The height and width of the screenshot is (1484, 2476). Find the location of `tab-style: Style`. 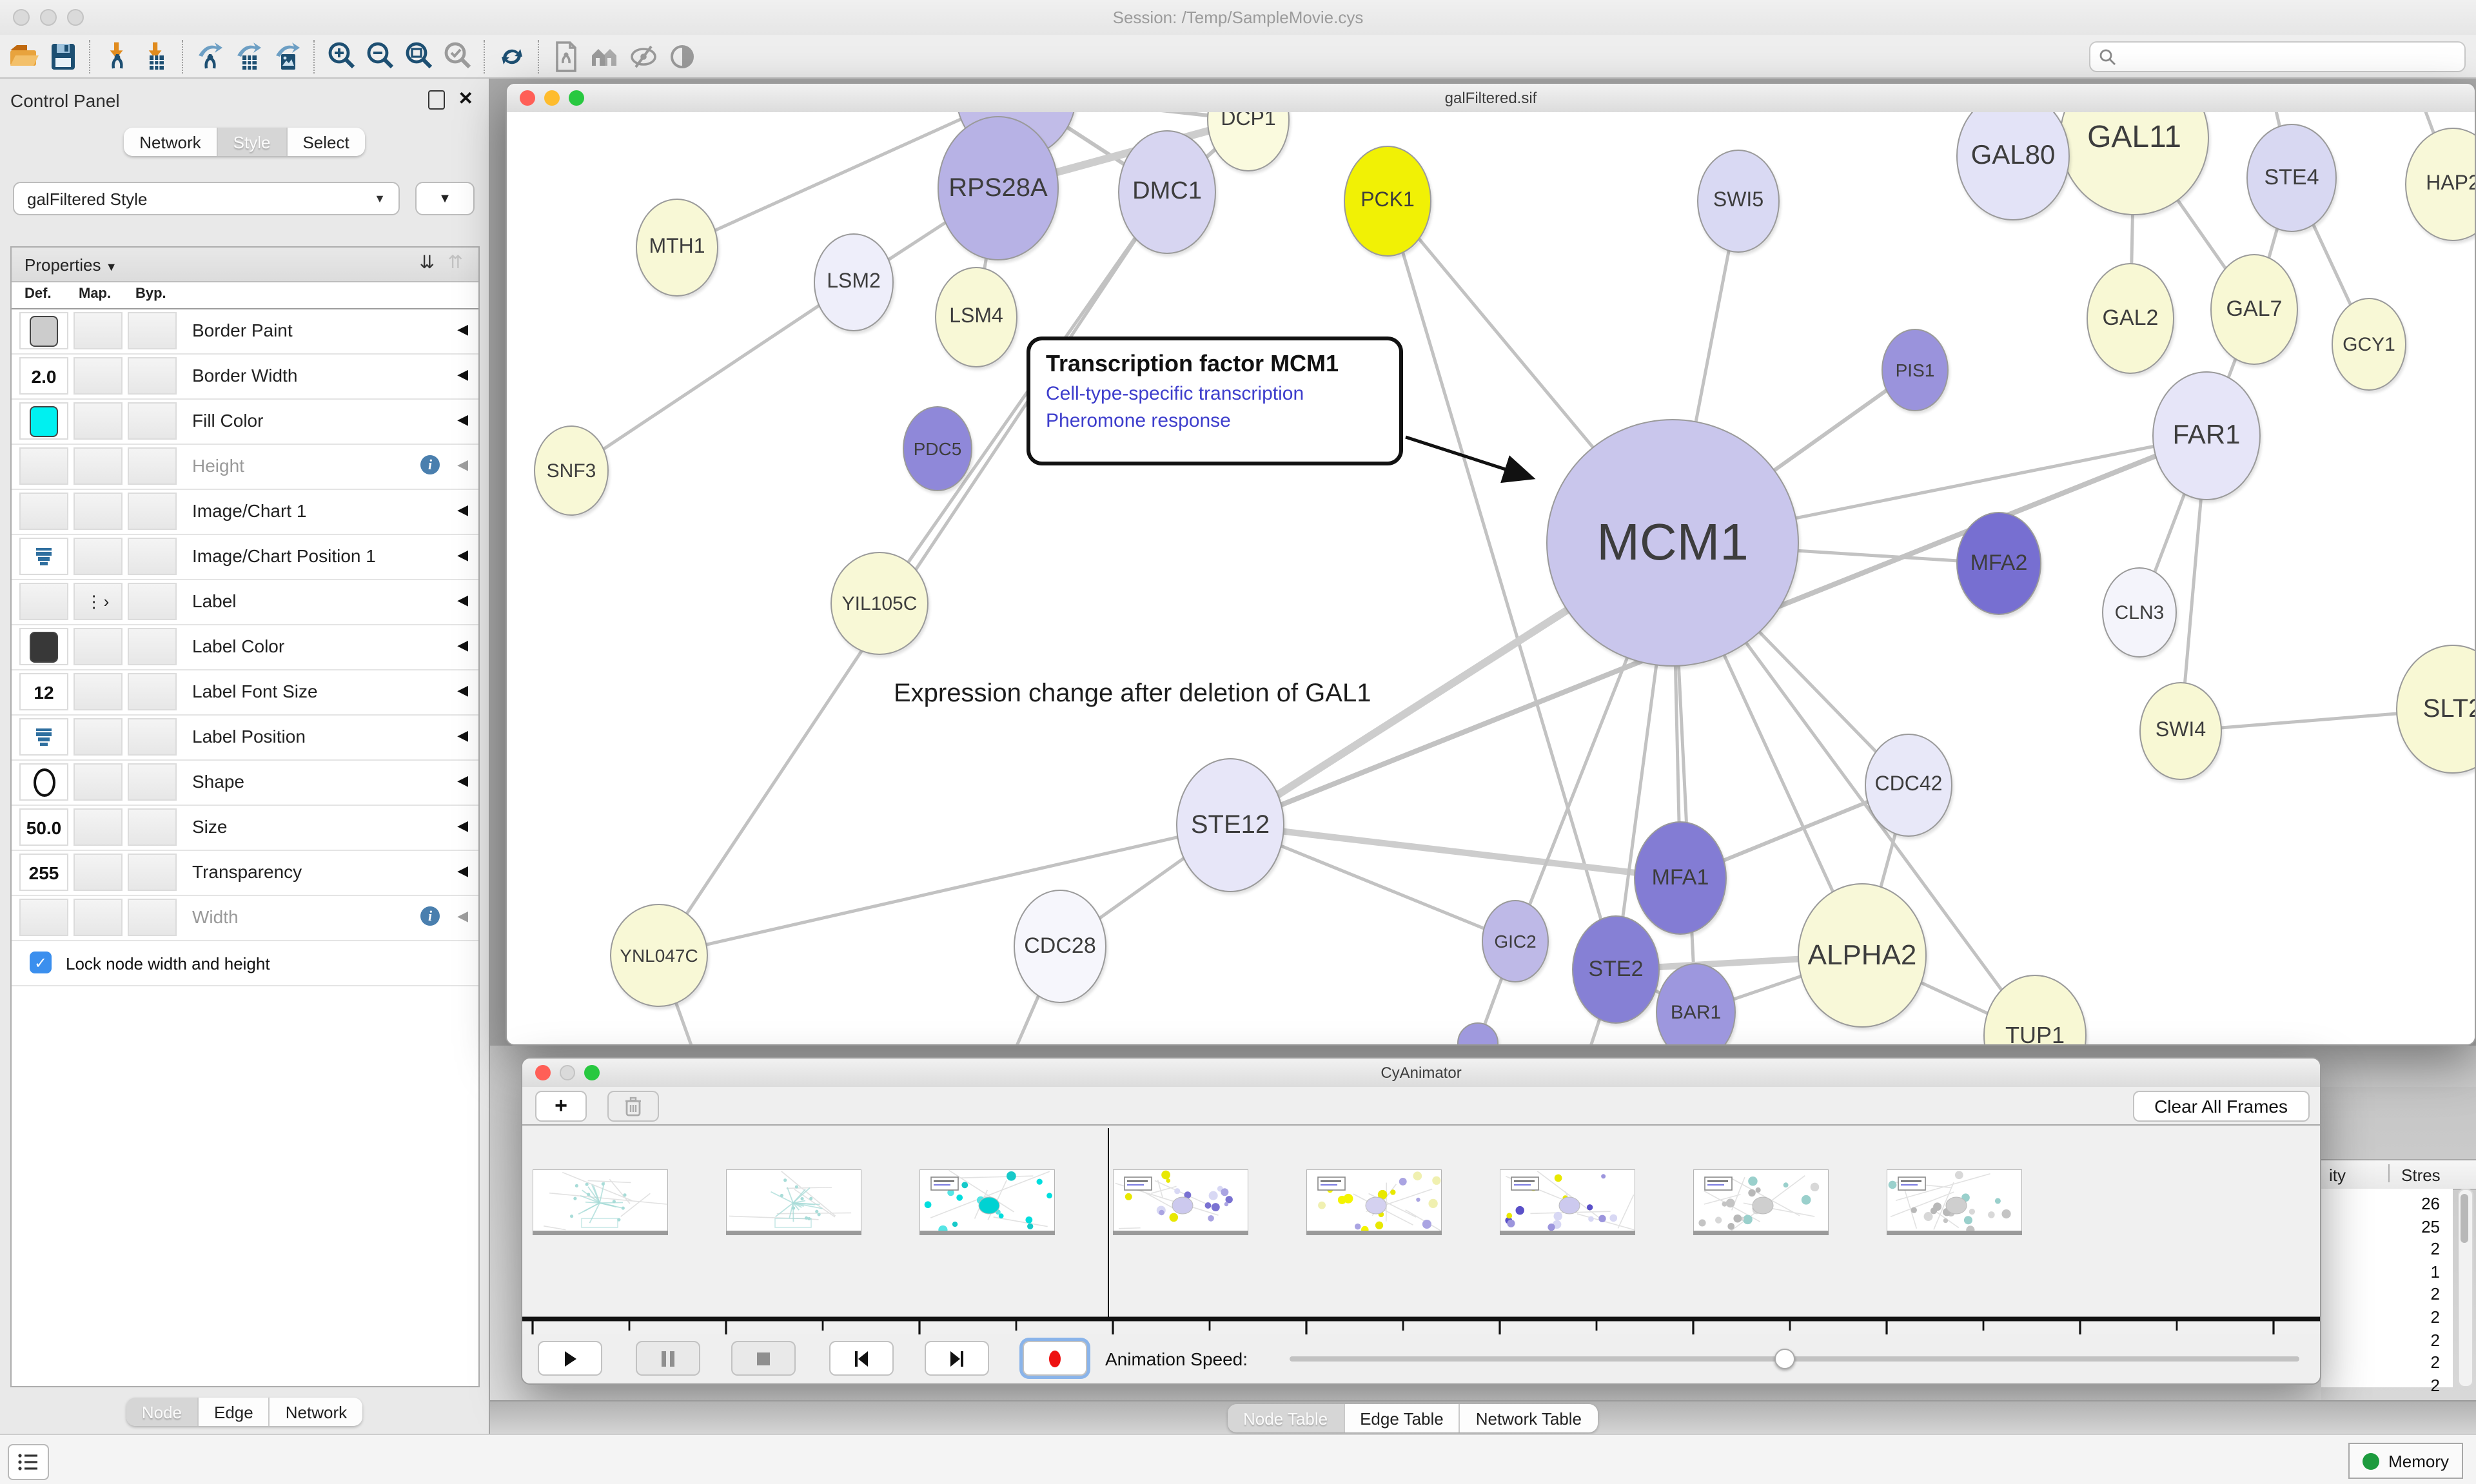

tab-style: Style is located at coordinates (252, 142).